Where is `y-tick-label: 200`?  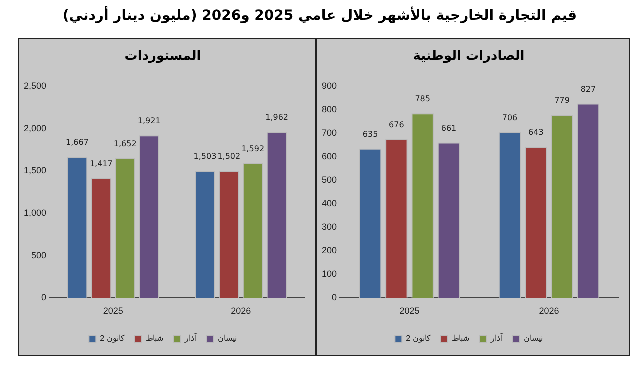 y-tick-label: 200 is located at coordinates (330, 251).